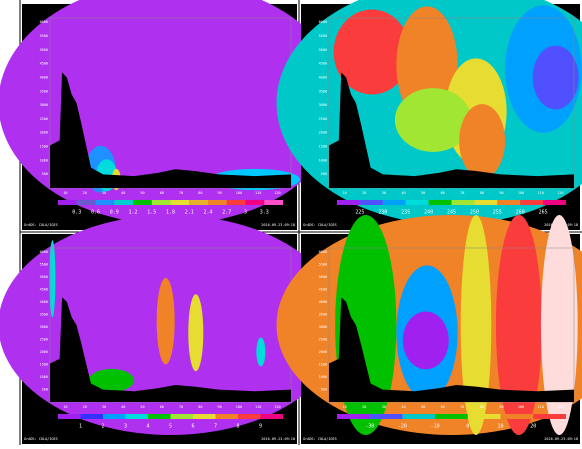 The image size is (582, 449). Describe the element at coordinates (215, 427) in the screenshot. I see `colorbar-label: 7` at that location.